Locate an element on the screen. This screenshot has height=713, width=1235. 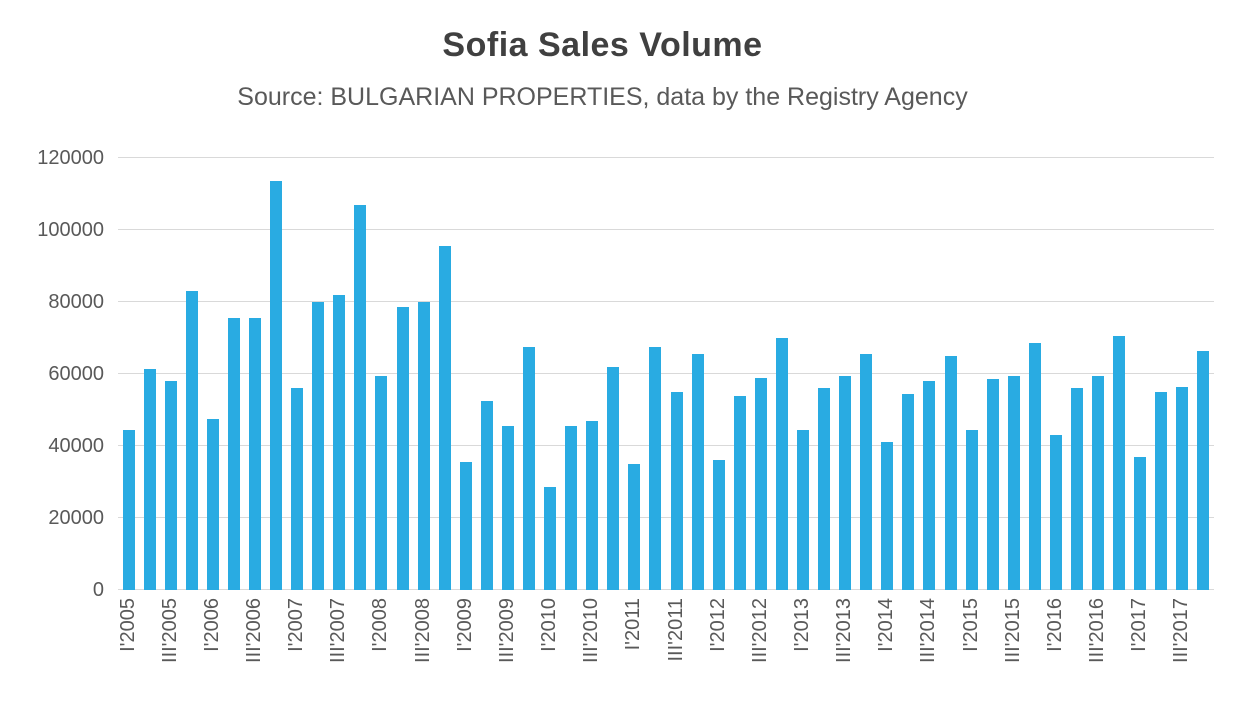
x-tick-label: I'2009 is located at coordinates (464, 625).